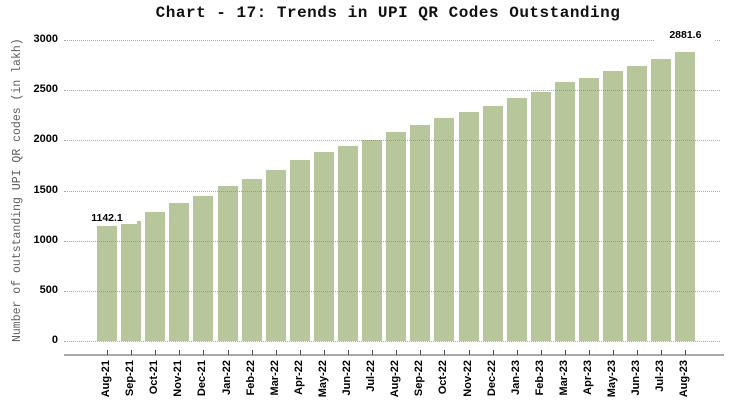 The width and height of the screenshot is (746, 417). I want to click on x-tick-label-Apr-22: Apr-22, so click(298, 377).